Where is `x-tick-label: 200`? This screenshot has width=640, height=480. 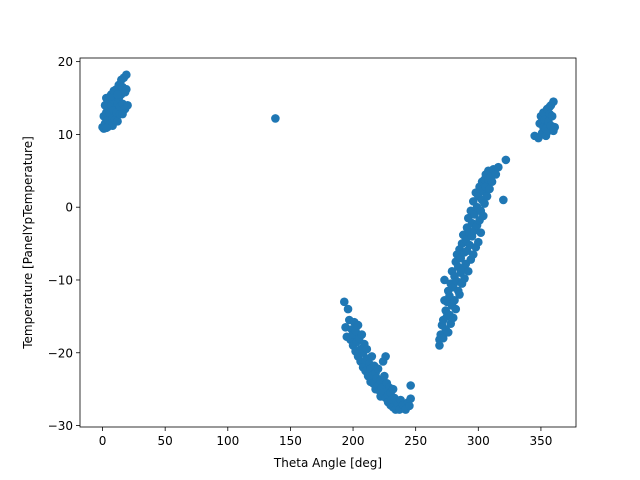
x-tick-label: 200 is located at coordinates (353, 441).